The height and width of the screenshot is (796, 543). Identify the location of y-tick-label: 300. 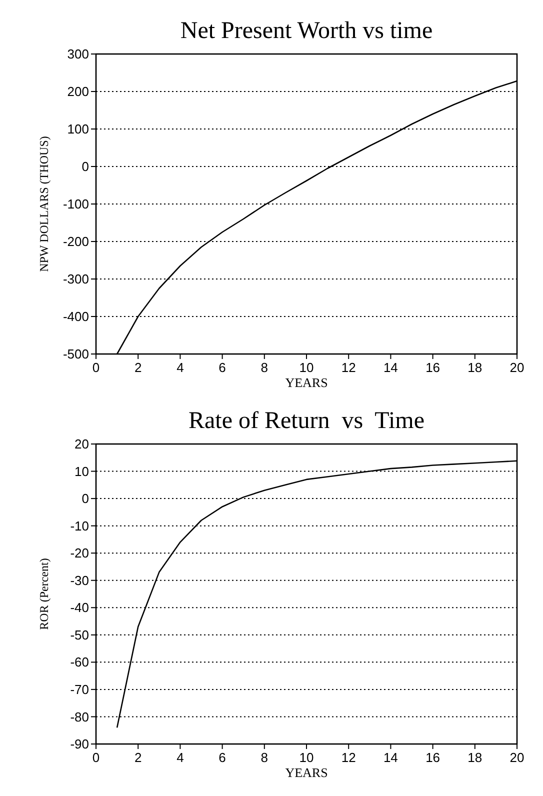
(78, 54).